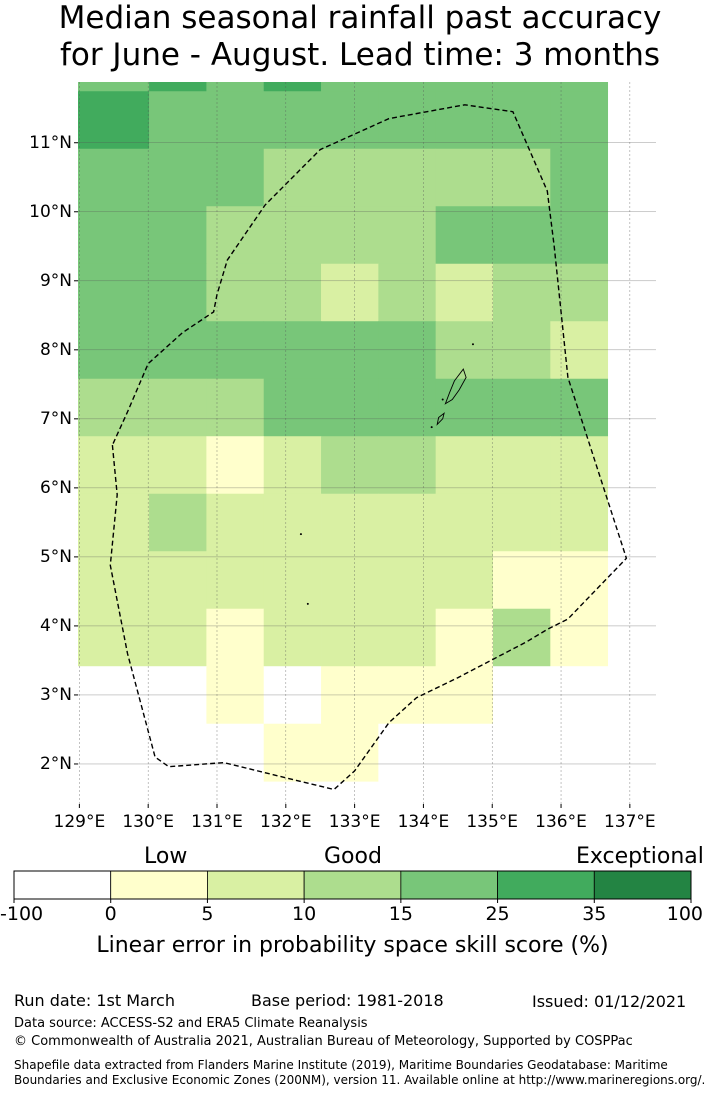 This screenshot has width=720, height=1095. I want to click on base-period: Base period: 1981-2018, so click(347, 1000).